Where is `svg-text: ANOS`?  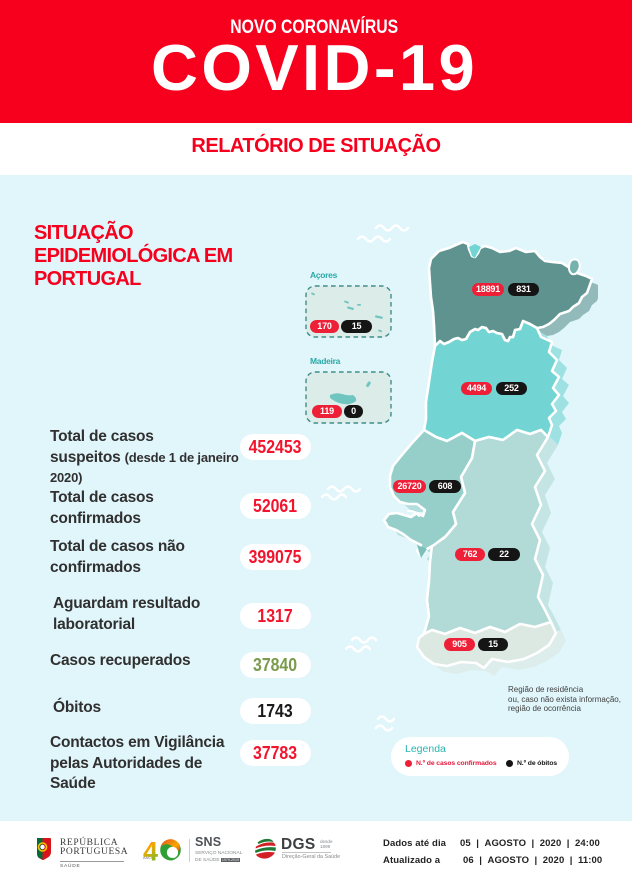
svg-text: ANOS is located at coordinates (149, 857).